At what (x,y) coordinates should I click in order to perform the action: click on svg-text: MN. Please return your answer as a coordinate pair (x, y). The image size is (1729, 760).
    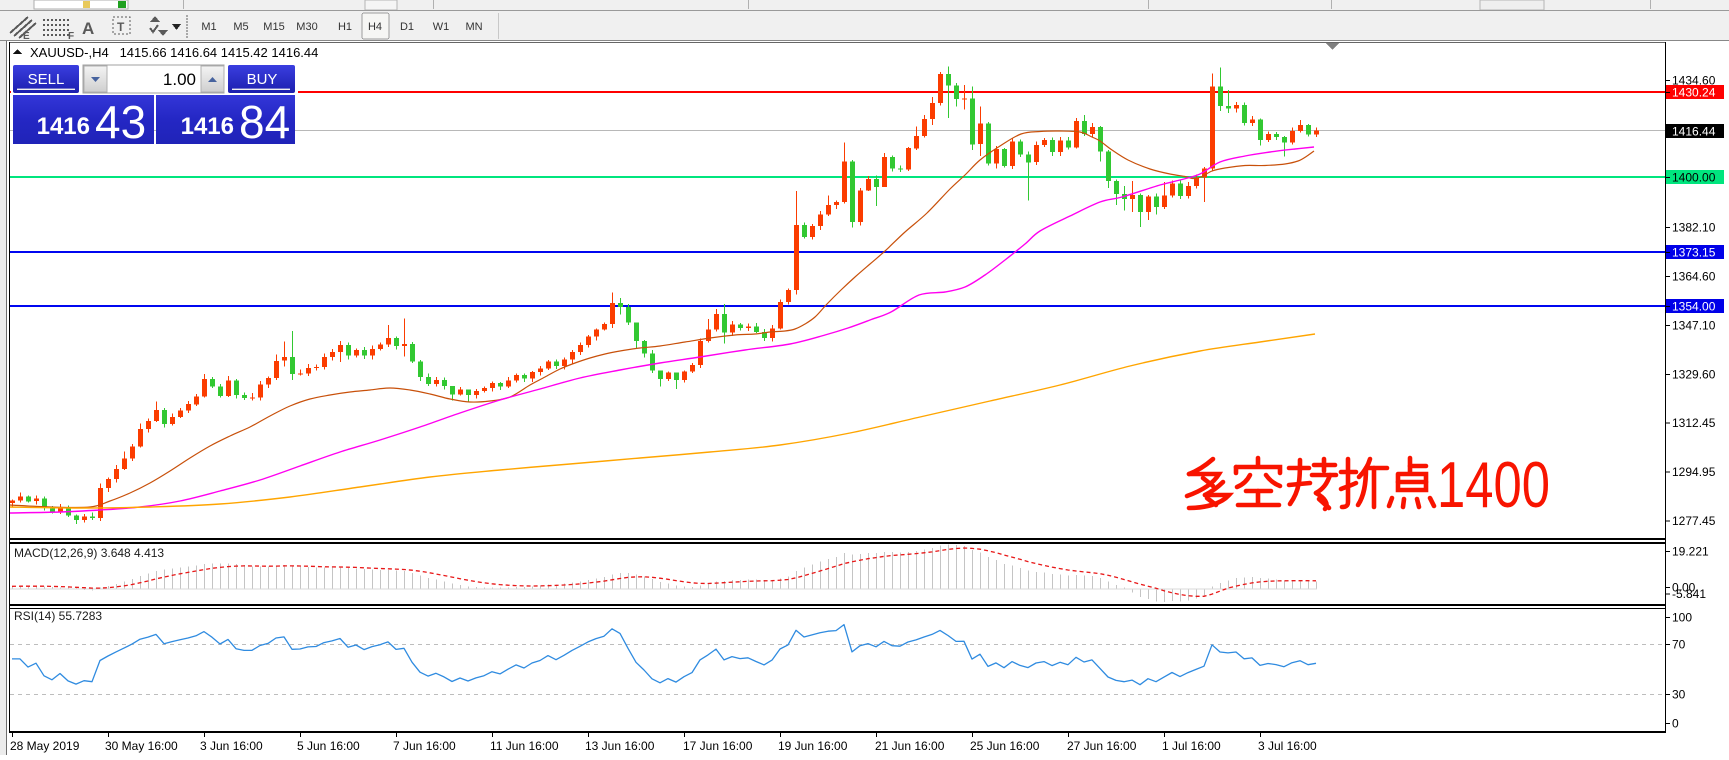
    Looking at the image, I should click on (473, 27).